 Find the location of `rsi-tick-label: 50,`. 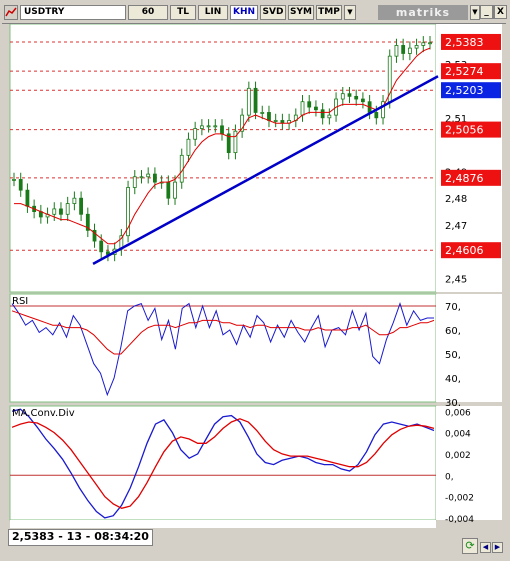

rsi-tick-label: 50, is located at coordinates (453, 355).